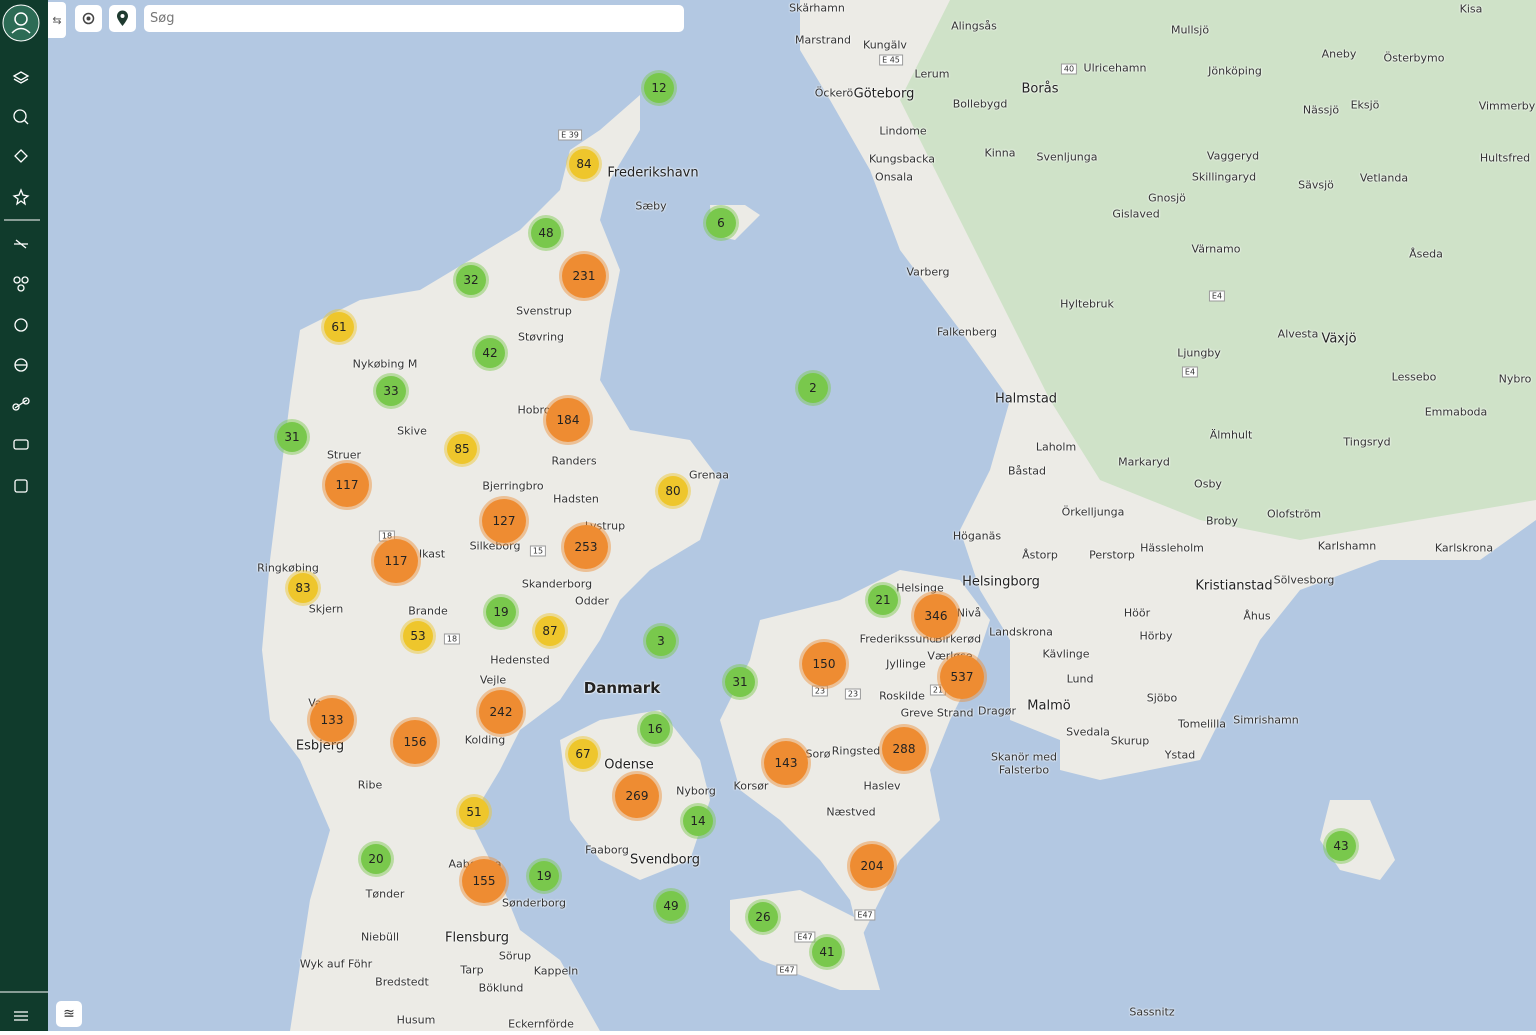 This screenshot has width=1536, height=1035. I want to click on place-label: Brande, so click(428, 611).